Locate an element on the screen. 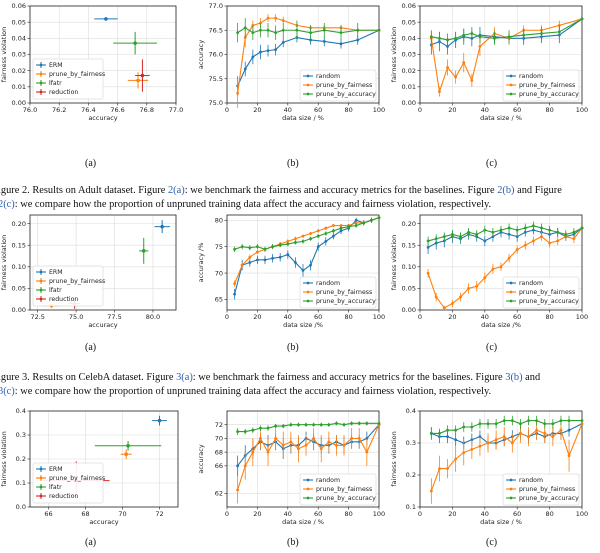 This screenshot has height=553, width=600. figure-ref-link: 2(c) is located at coordinates (7, 204).